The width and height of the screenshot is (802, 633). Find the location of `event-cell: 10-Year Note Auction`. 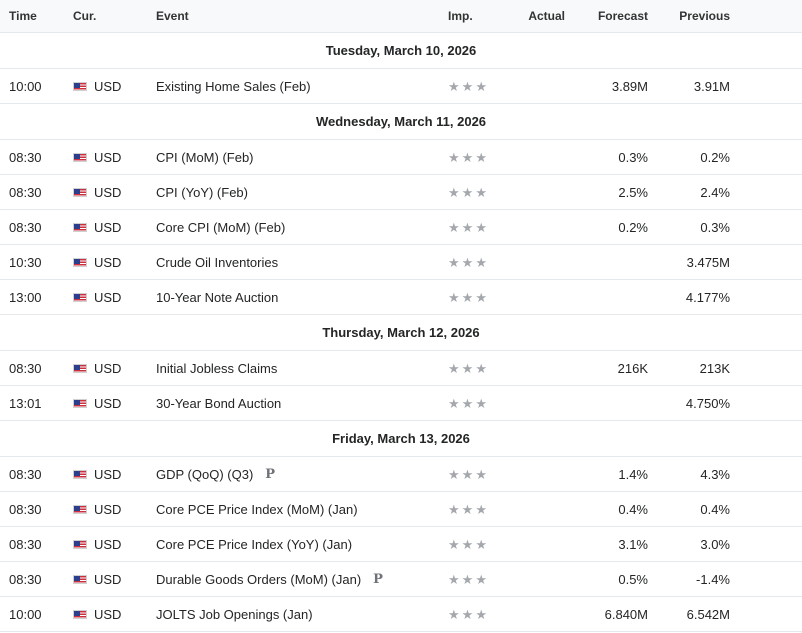

event-cell: 10-Year Note Auction is located at coordinates (217, 297).